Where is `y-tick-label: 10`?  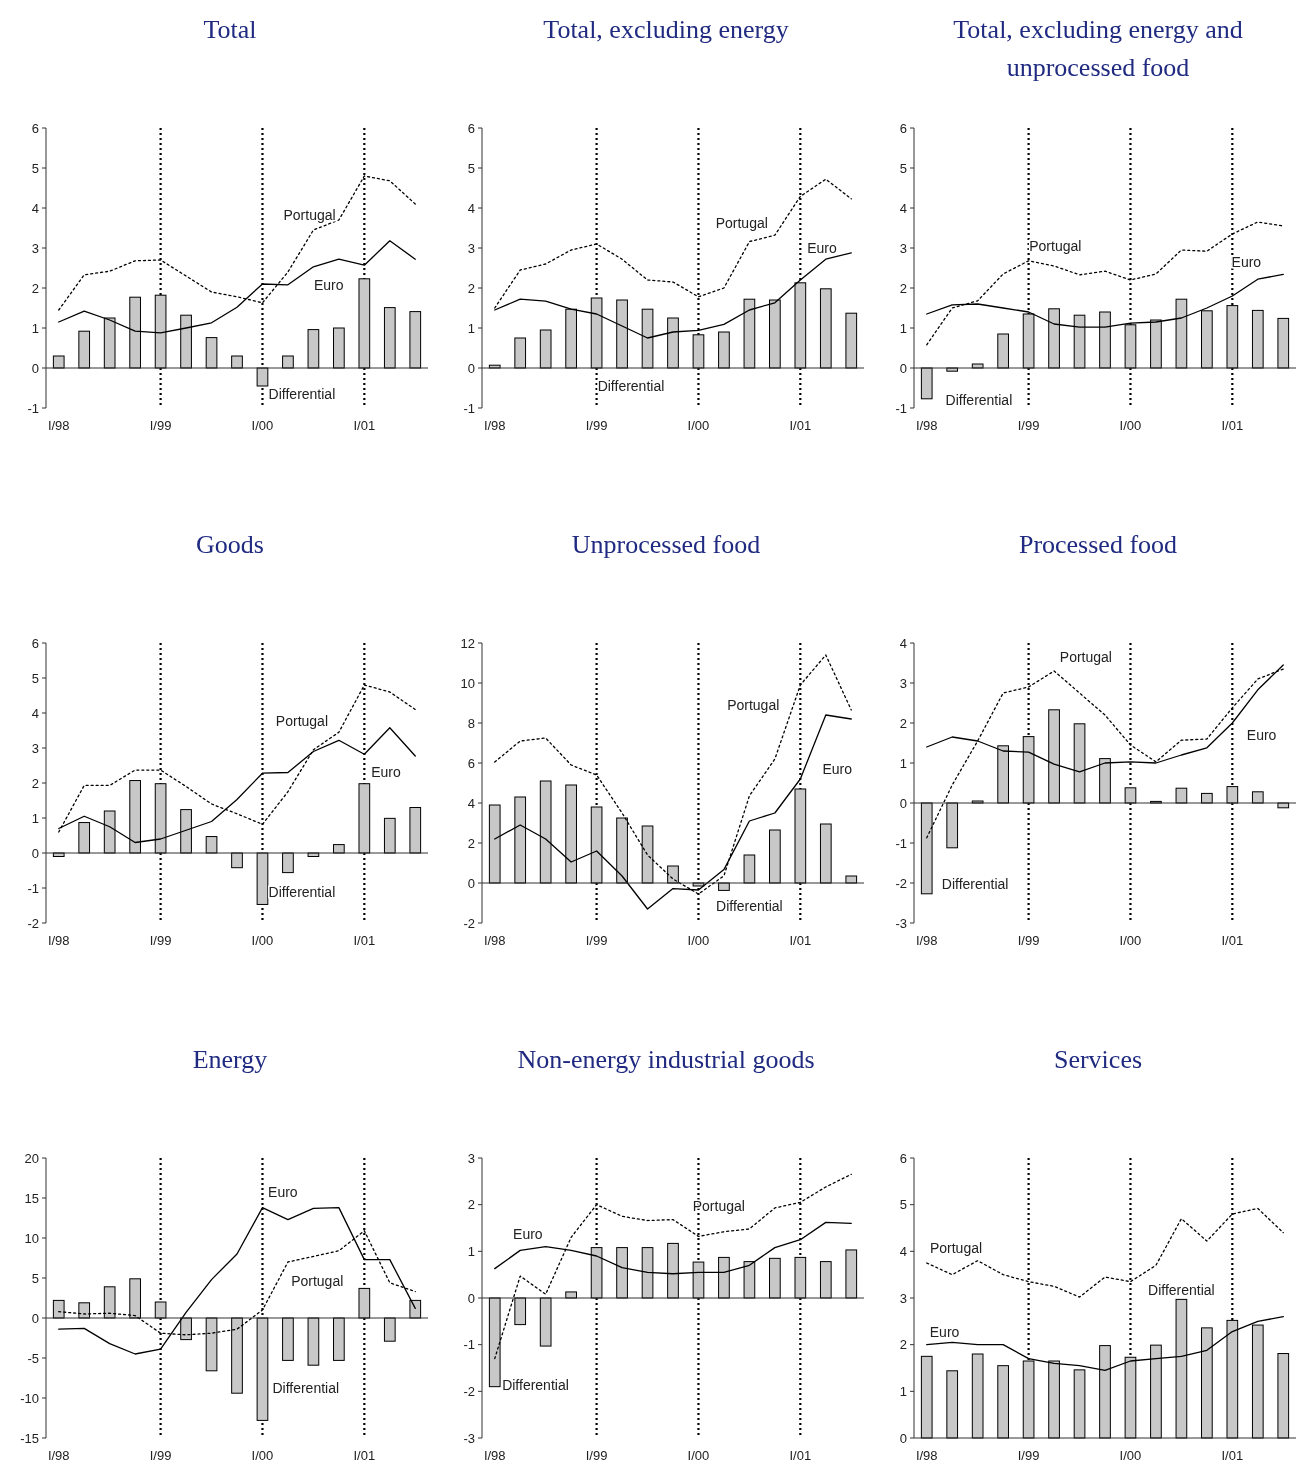 y-tick-label: 10 is located at coordinates (31, 1238).